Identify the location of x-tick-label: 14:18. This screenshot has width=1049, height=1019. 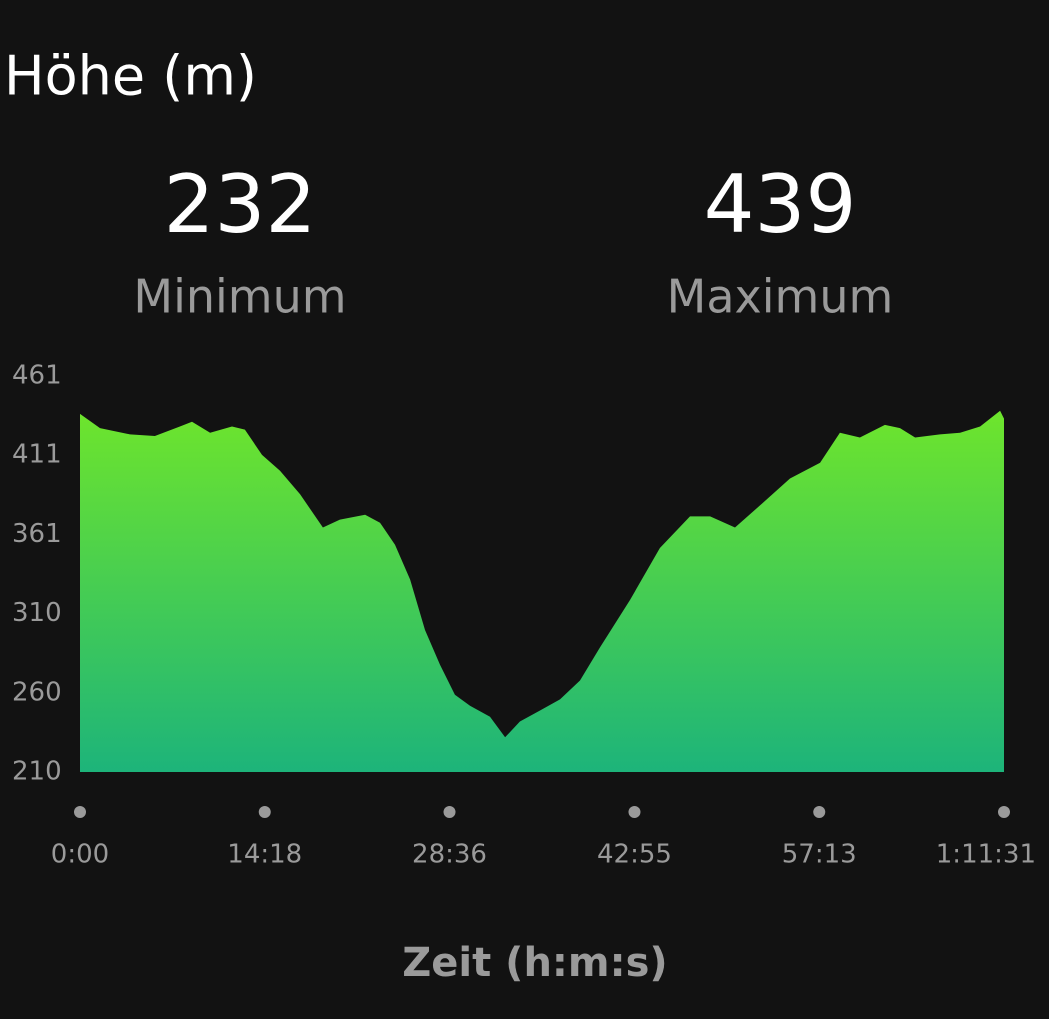
(264, 855).